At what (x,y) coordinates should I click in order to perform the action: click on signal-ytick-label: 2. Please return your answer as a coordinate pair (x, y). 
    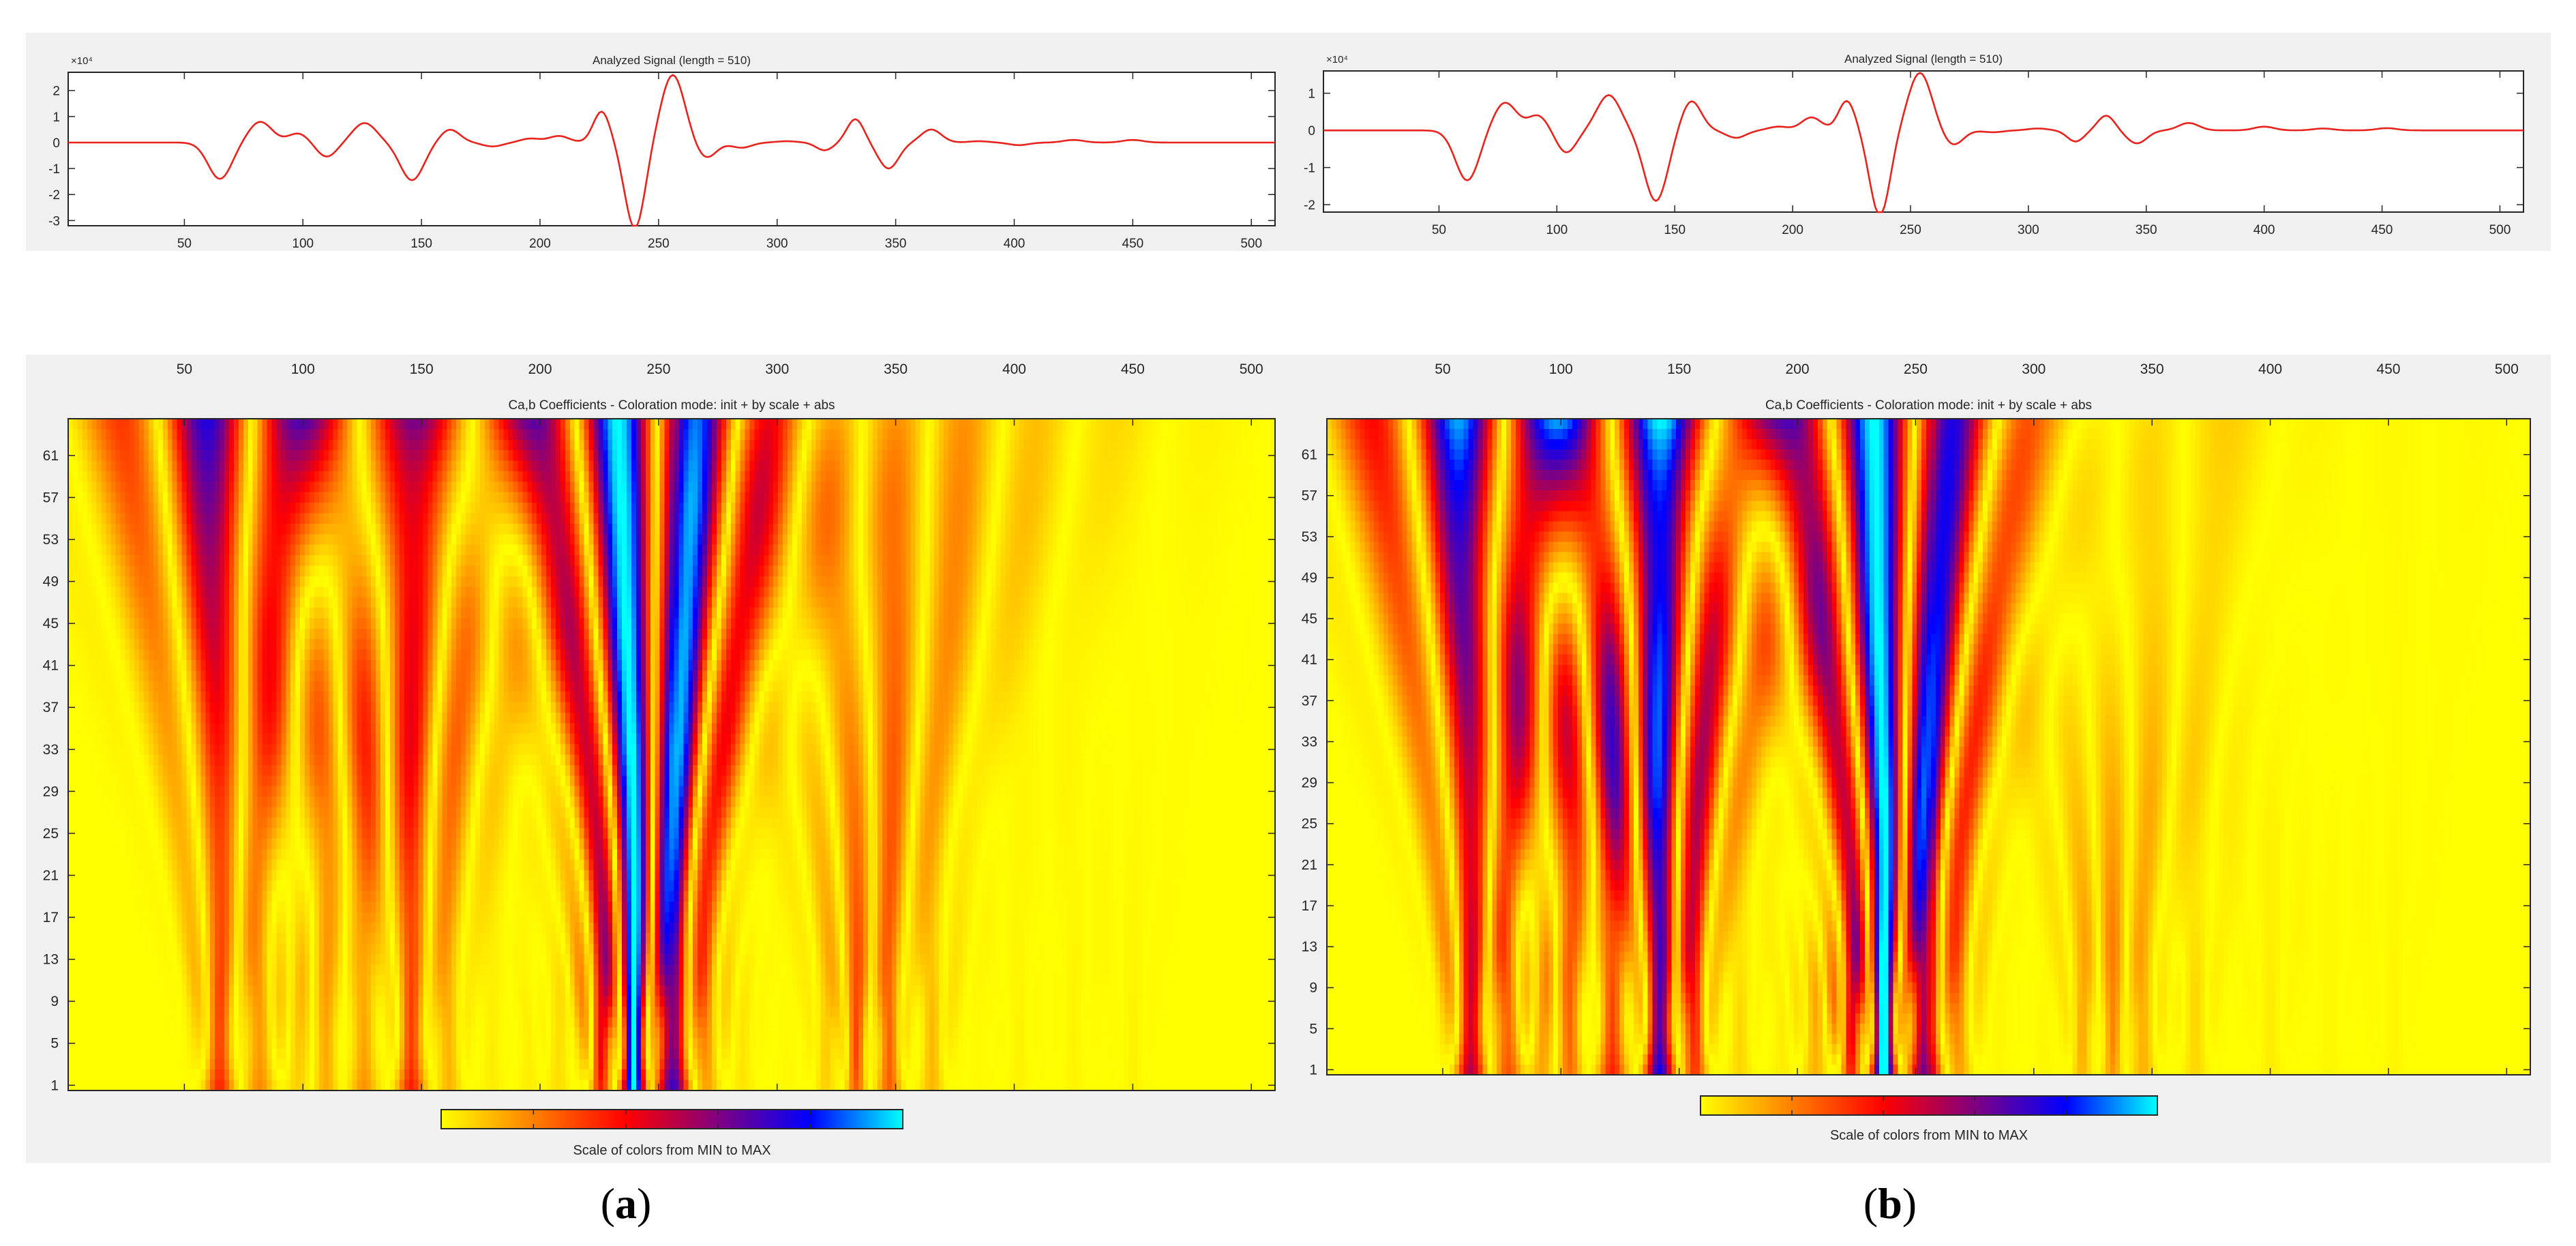
    Looking at the image, I should click on (56, 92).